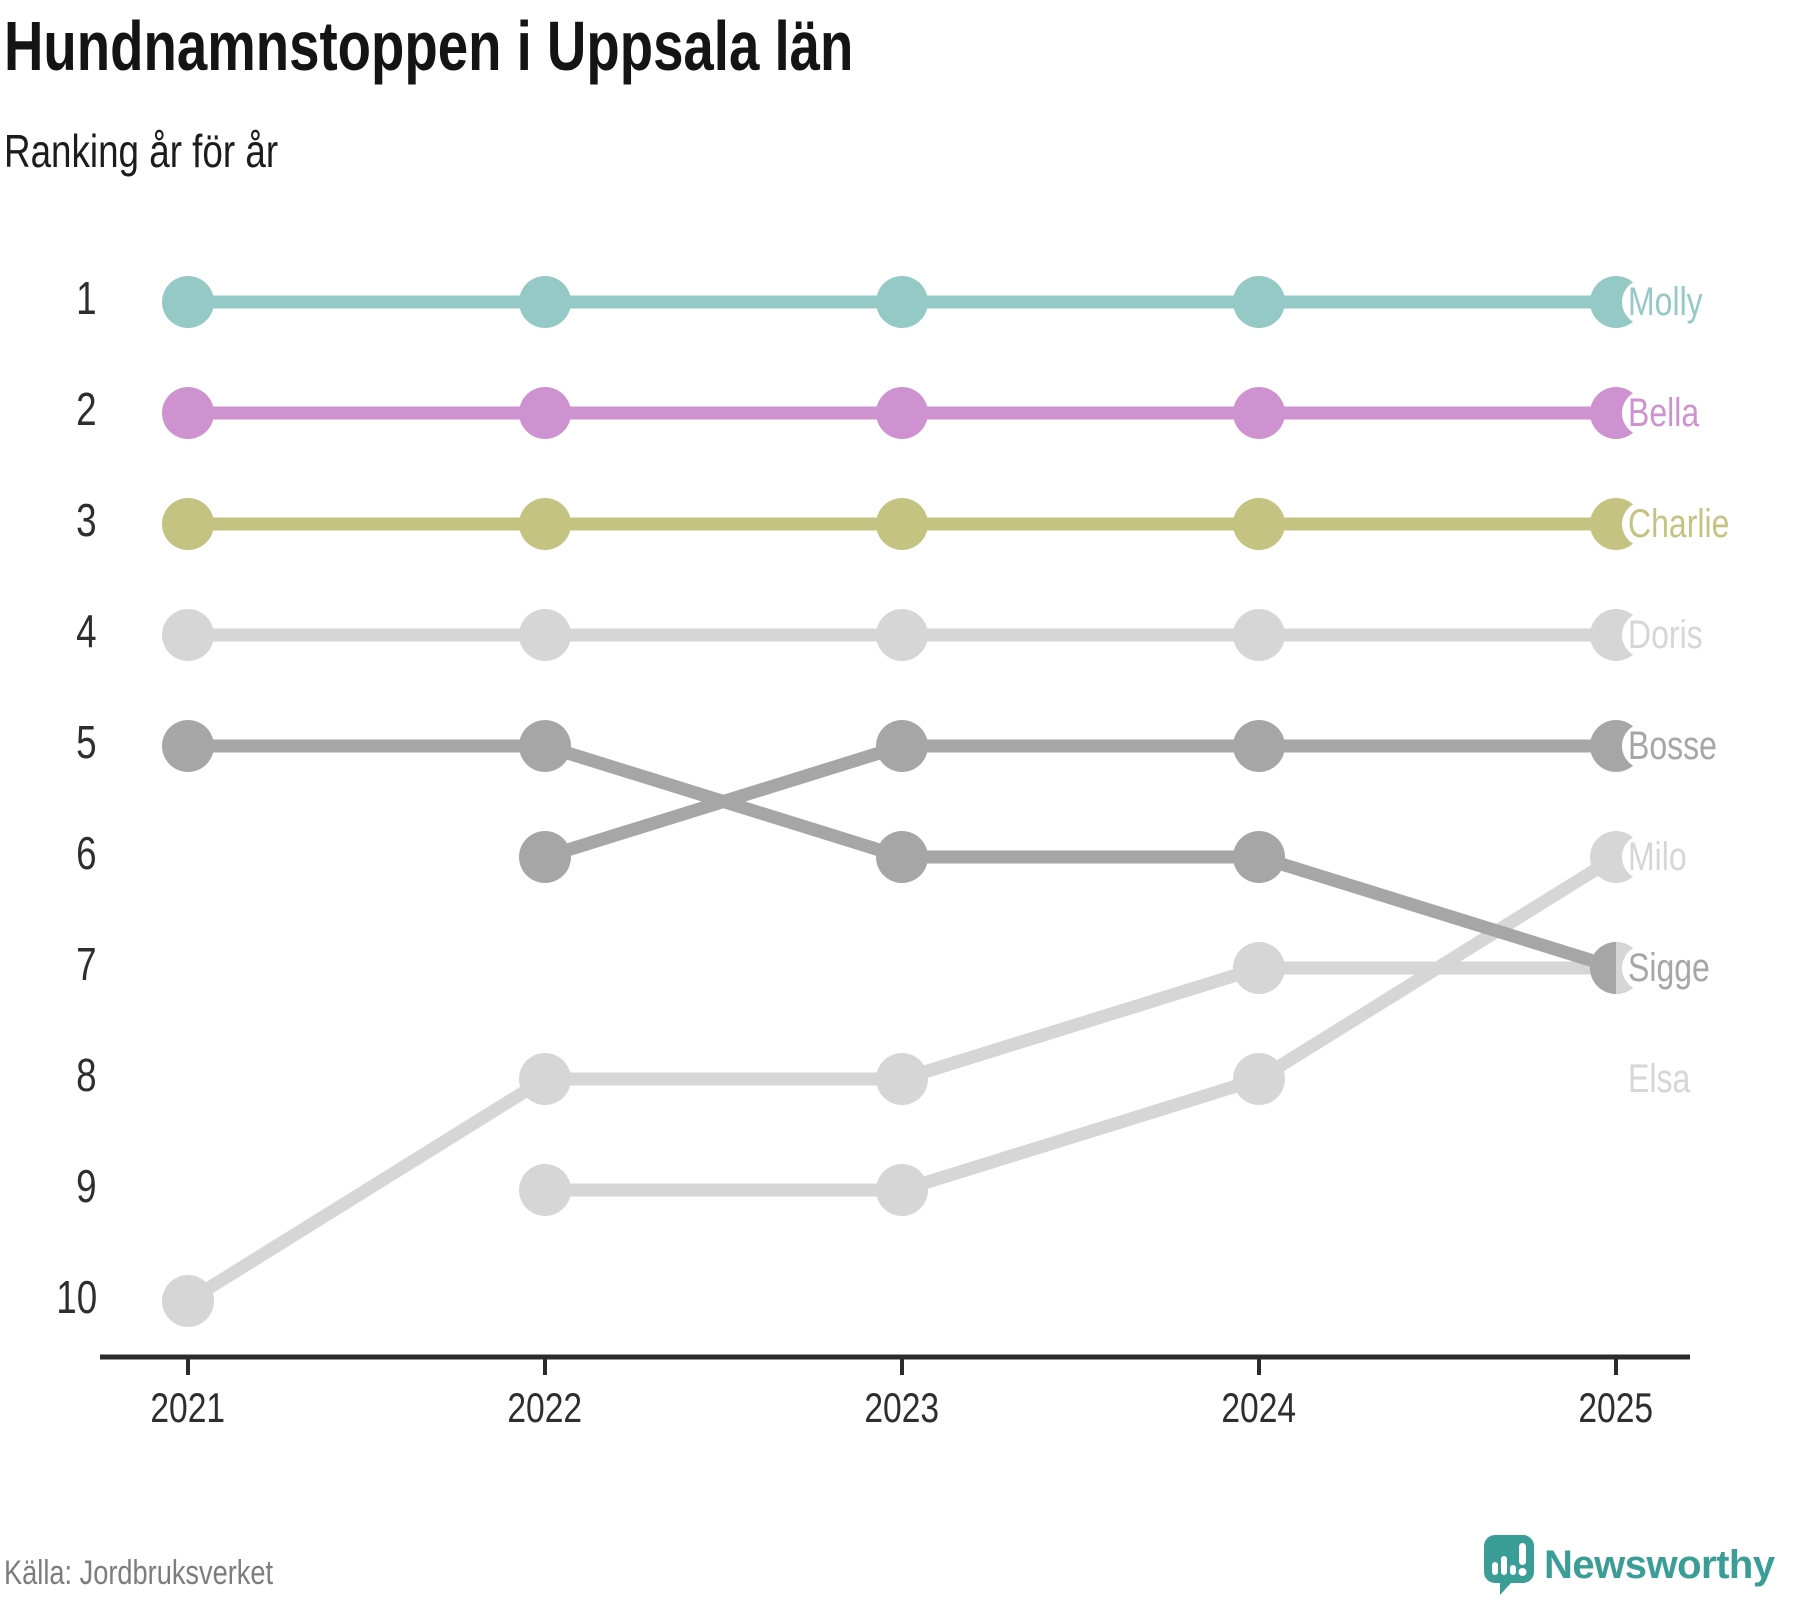 This screenshot has height=1600, width=1800. I want to click on x-tick-label-2025: 2025, so click(1616, 1408).